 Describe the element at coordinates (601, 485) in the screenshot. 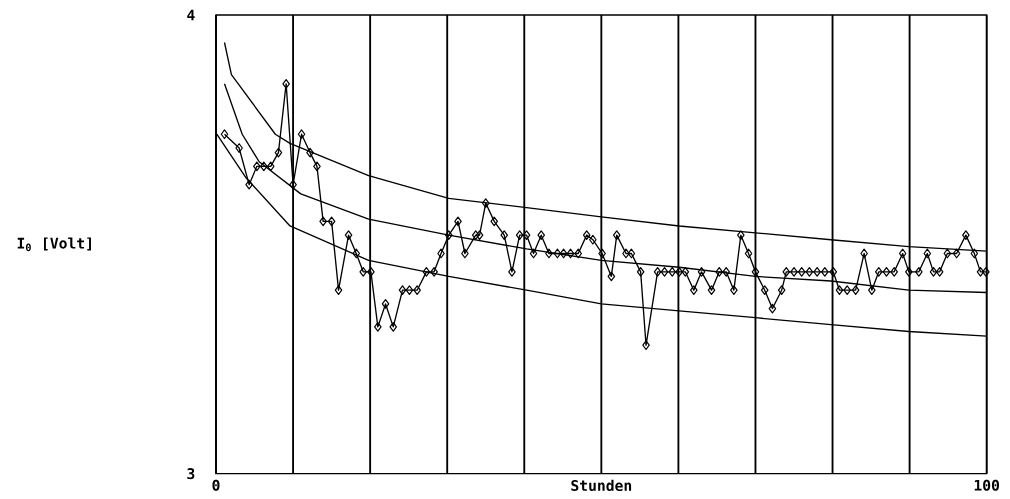

I see `x-axis-title: Stunden` at that location.